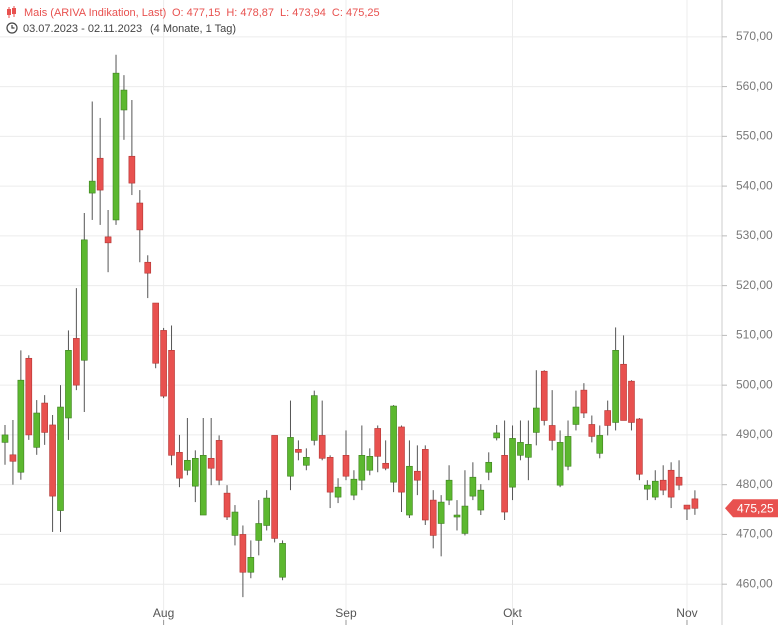  Describe the element at coordinates (754, 185) in the screenshot. I see `y-tick-label: 540,00` at that location.